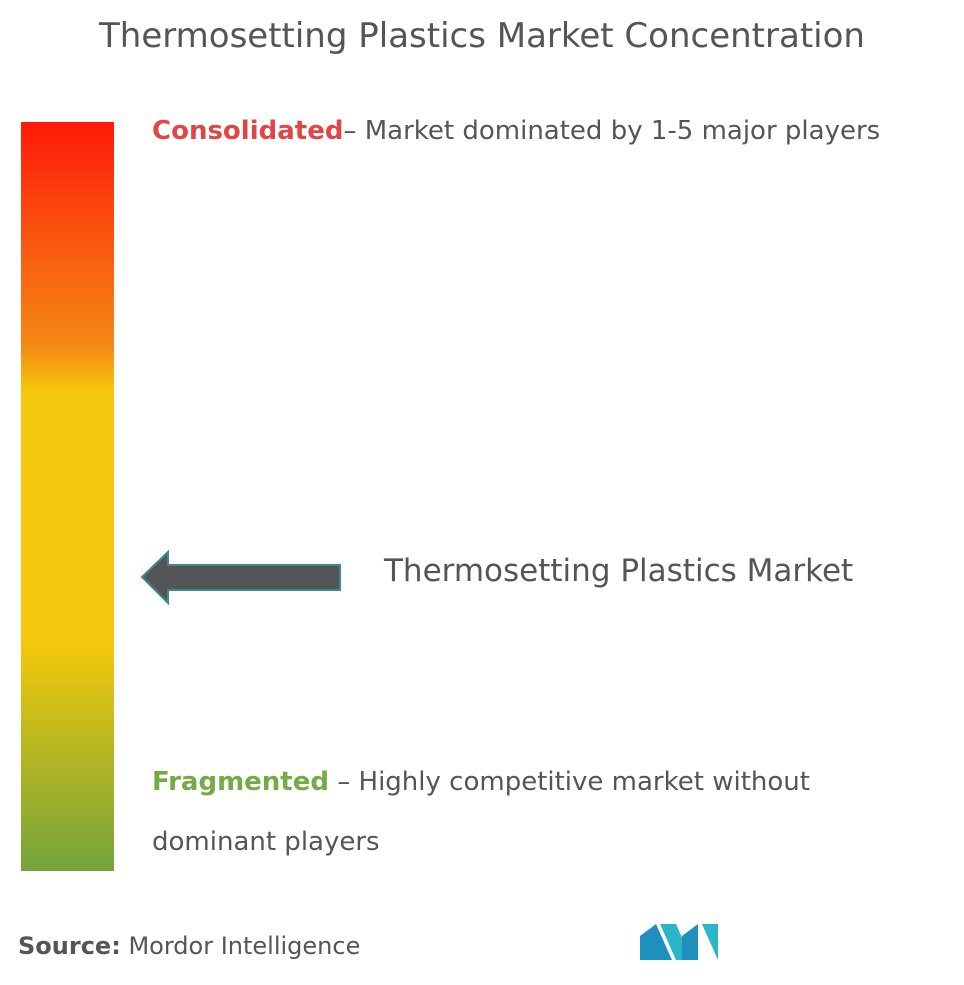  I want to click on consolidated-label: Consolidated, so click(248, 131).